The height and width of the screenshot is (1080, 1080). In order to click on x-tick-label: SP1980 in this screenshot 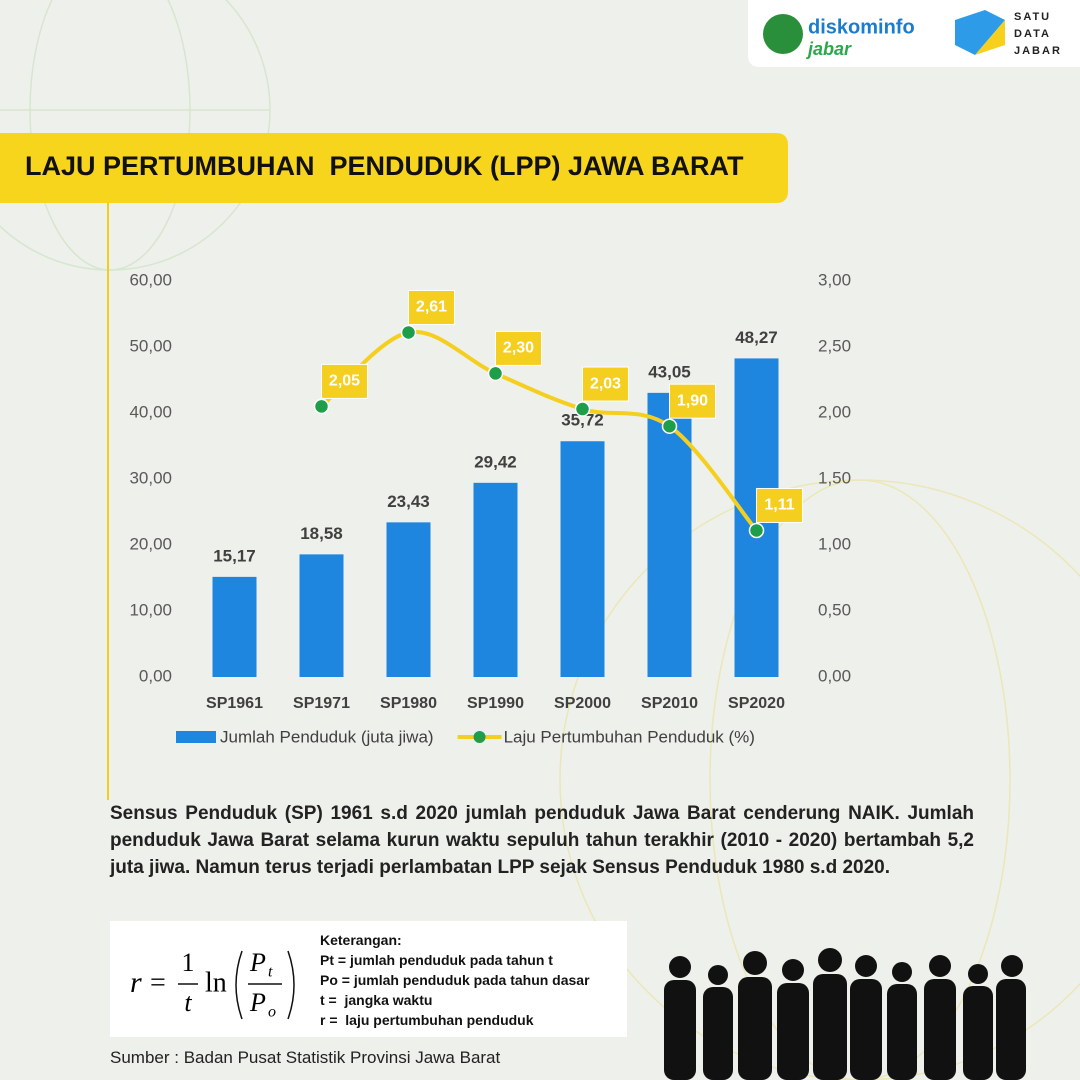, I will do `click(408, 703)`.